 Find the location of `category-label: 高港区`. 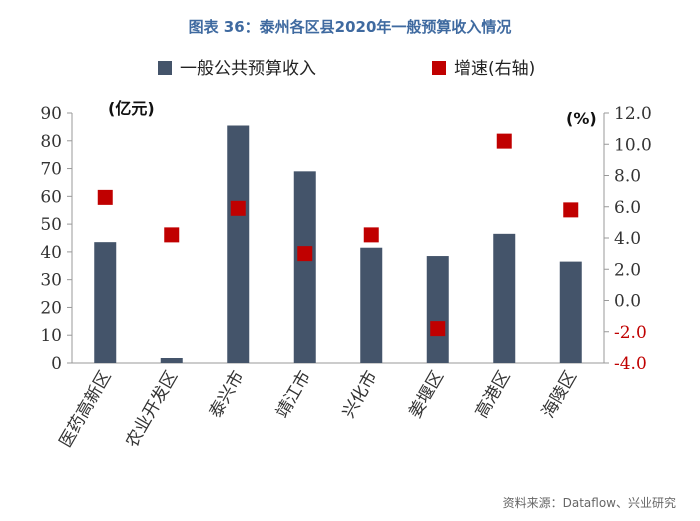

category-label: 高港区 is located at coordinates (493, 395).